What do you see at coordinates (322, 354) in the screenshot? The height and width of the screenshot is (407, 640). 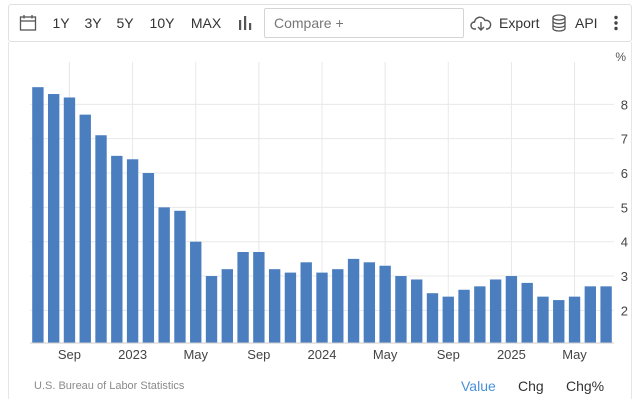 I see `x-tick-label: 2024` at bounding box center [322, 354].